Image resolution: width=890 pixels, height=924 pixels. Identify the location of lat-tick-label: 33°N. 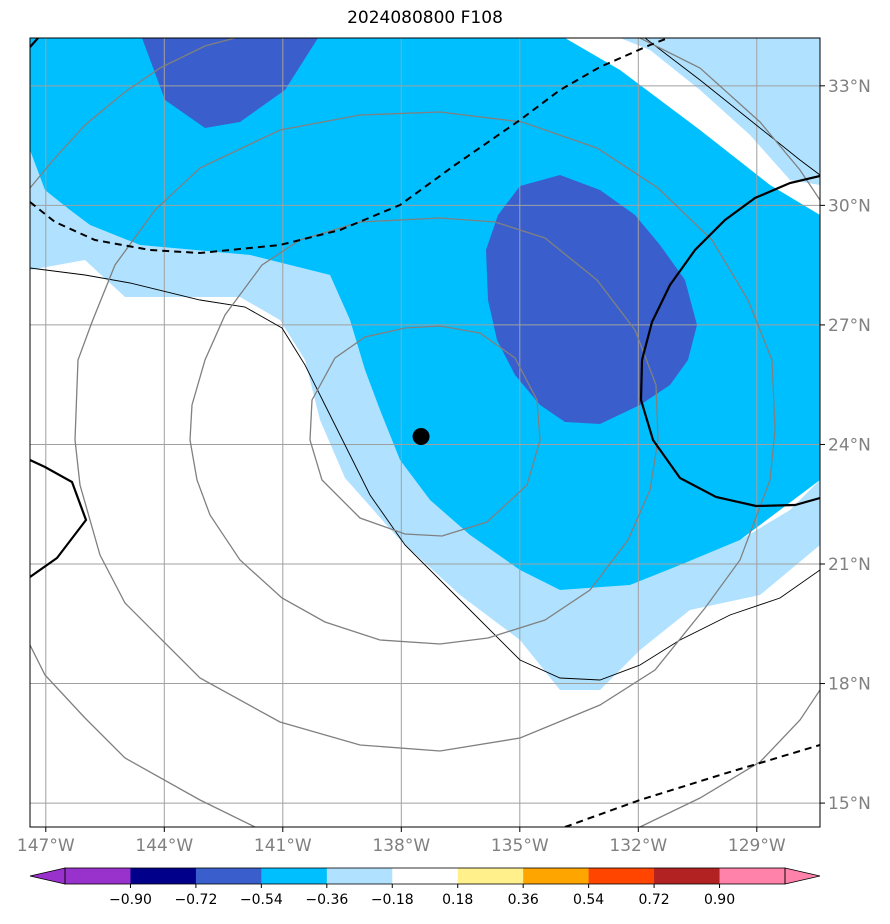
(849, 87).